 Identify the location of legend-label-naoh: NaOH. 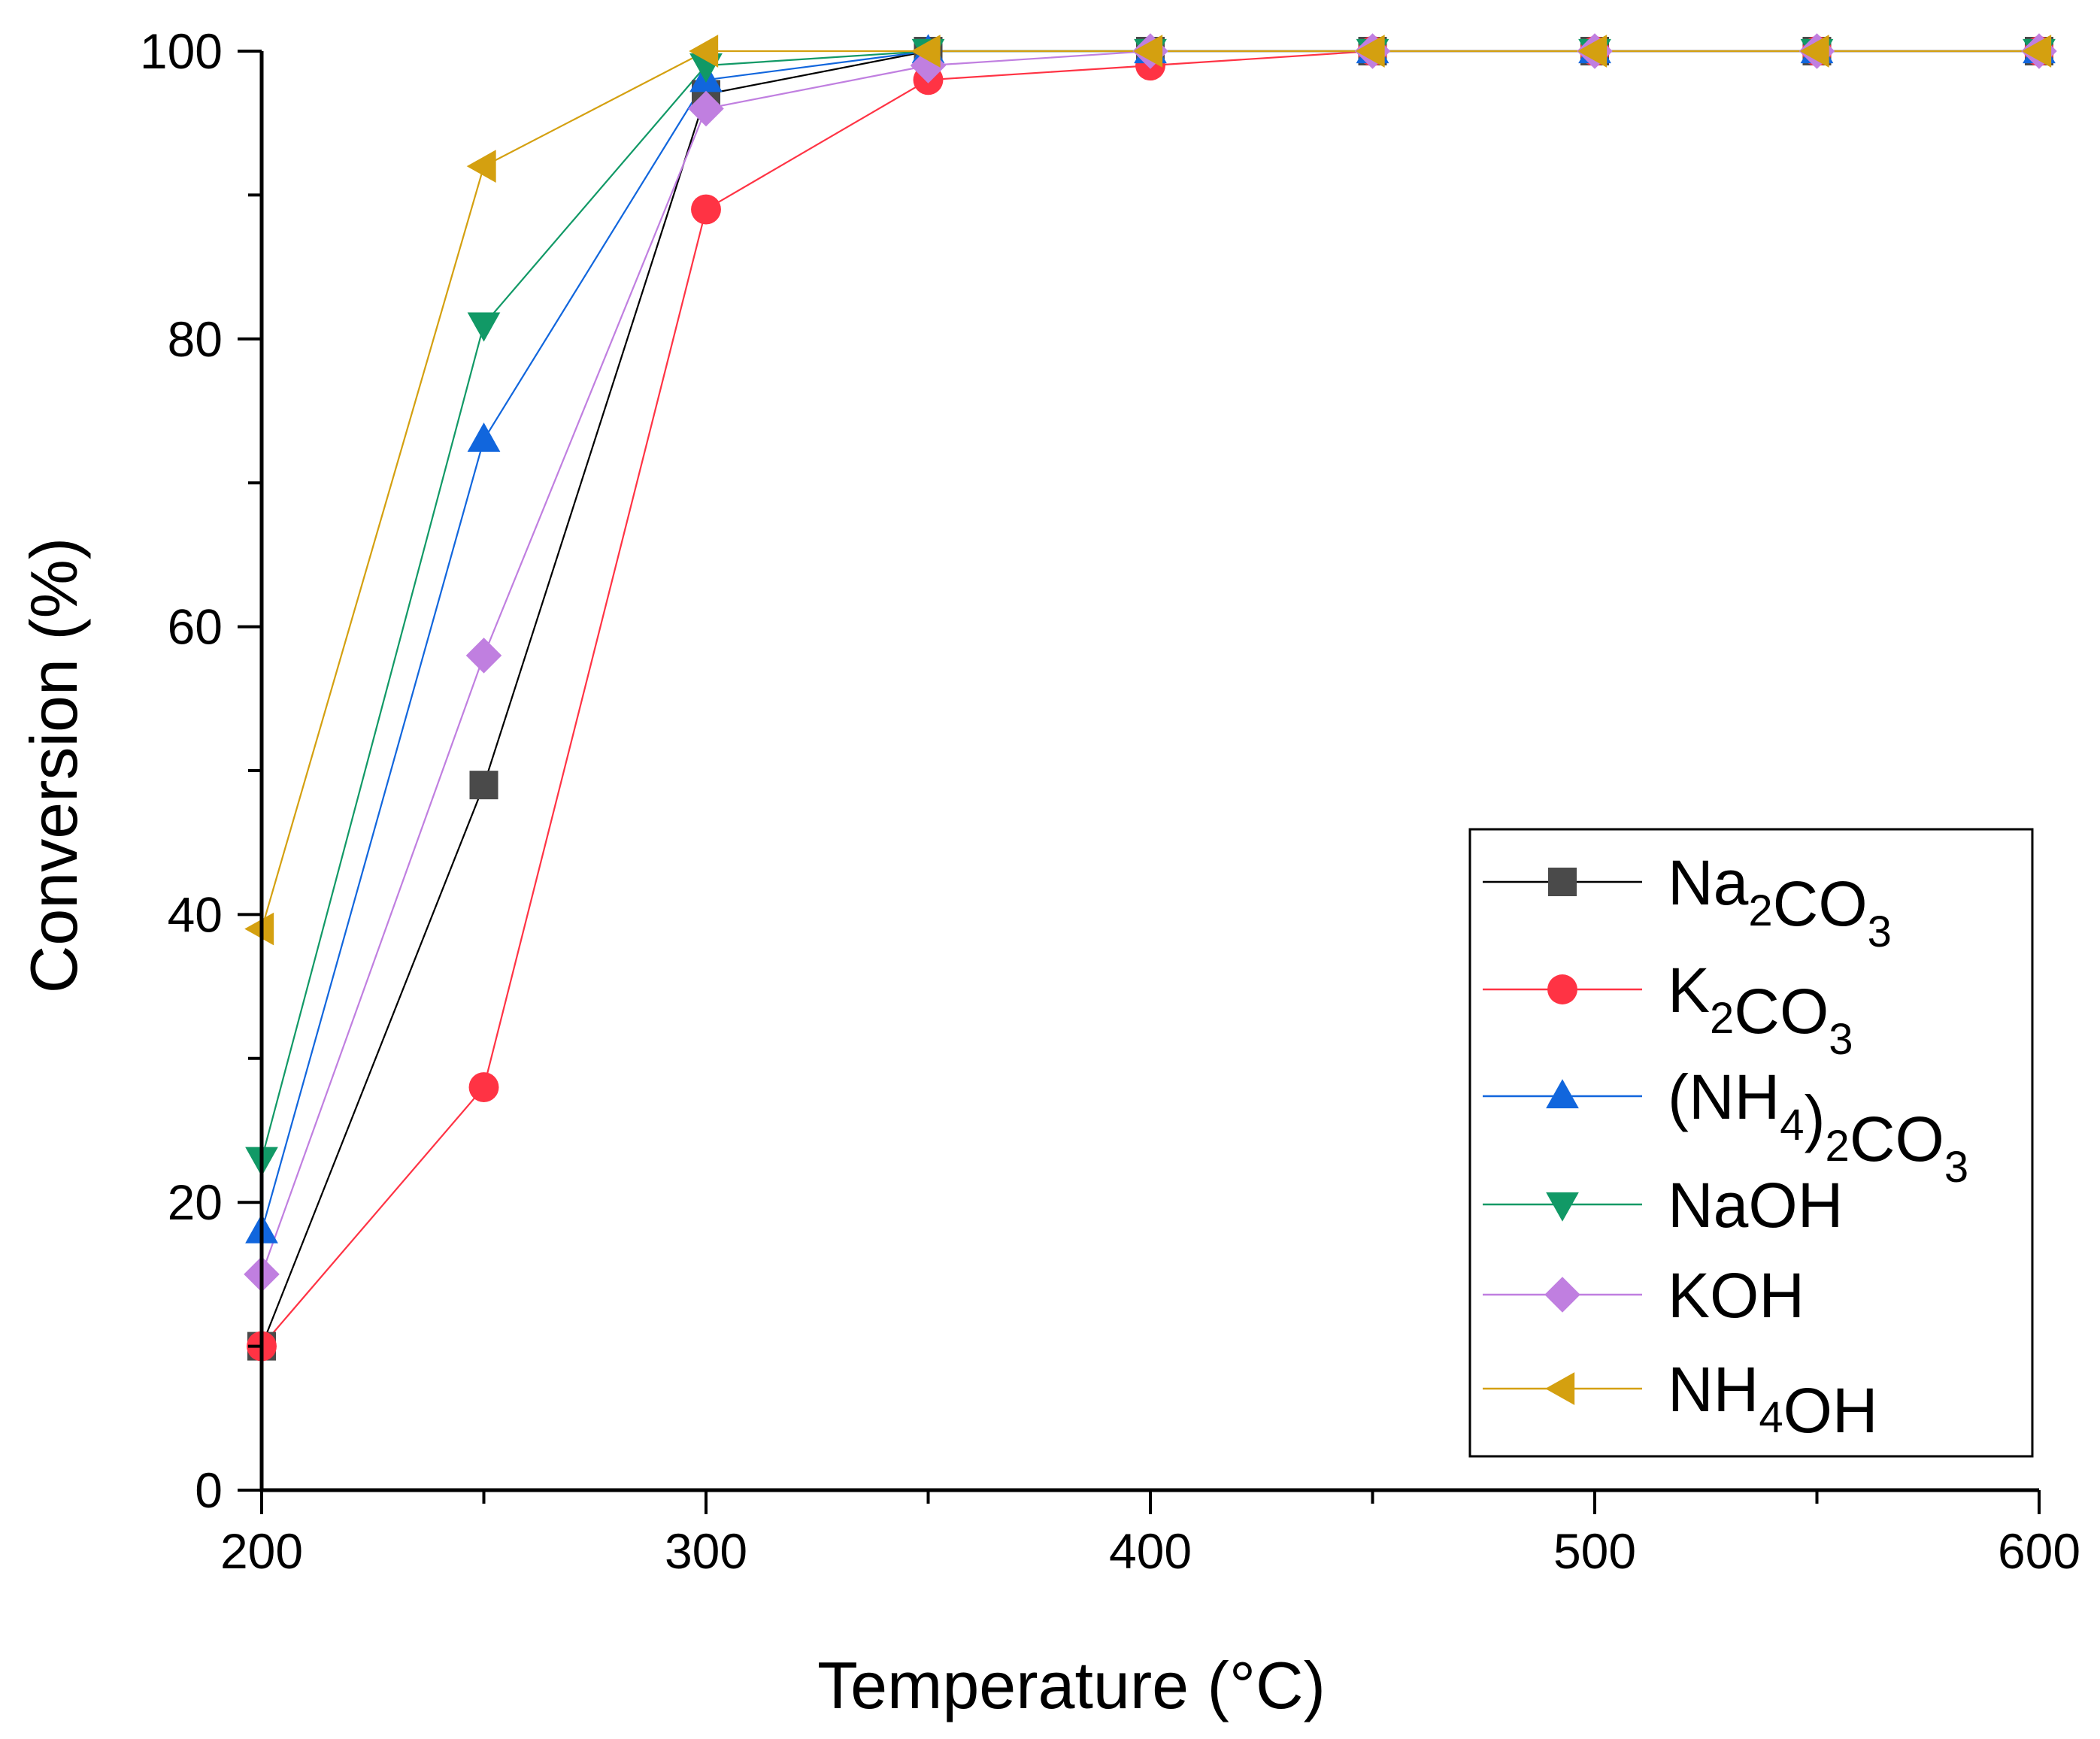
(1755, 1205).